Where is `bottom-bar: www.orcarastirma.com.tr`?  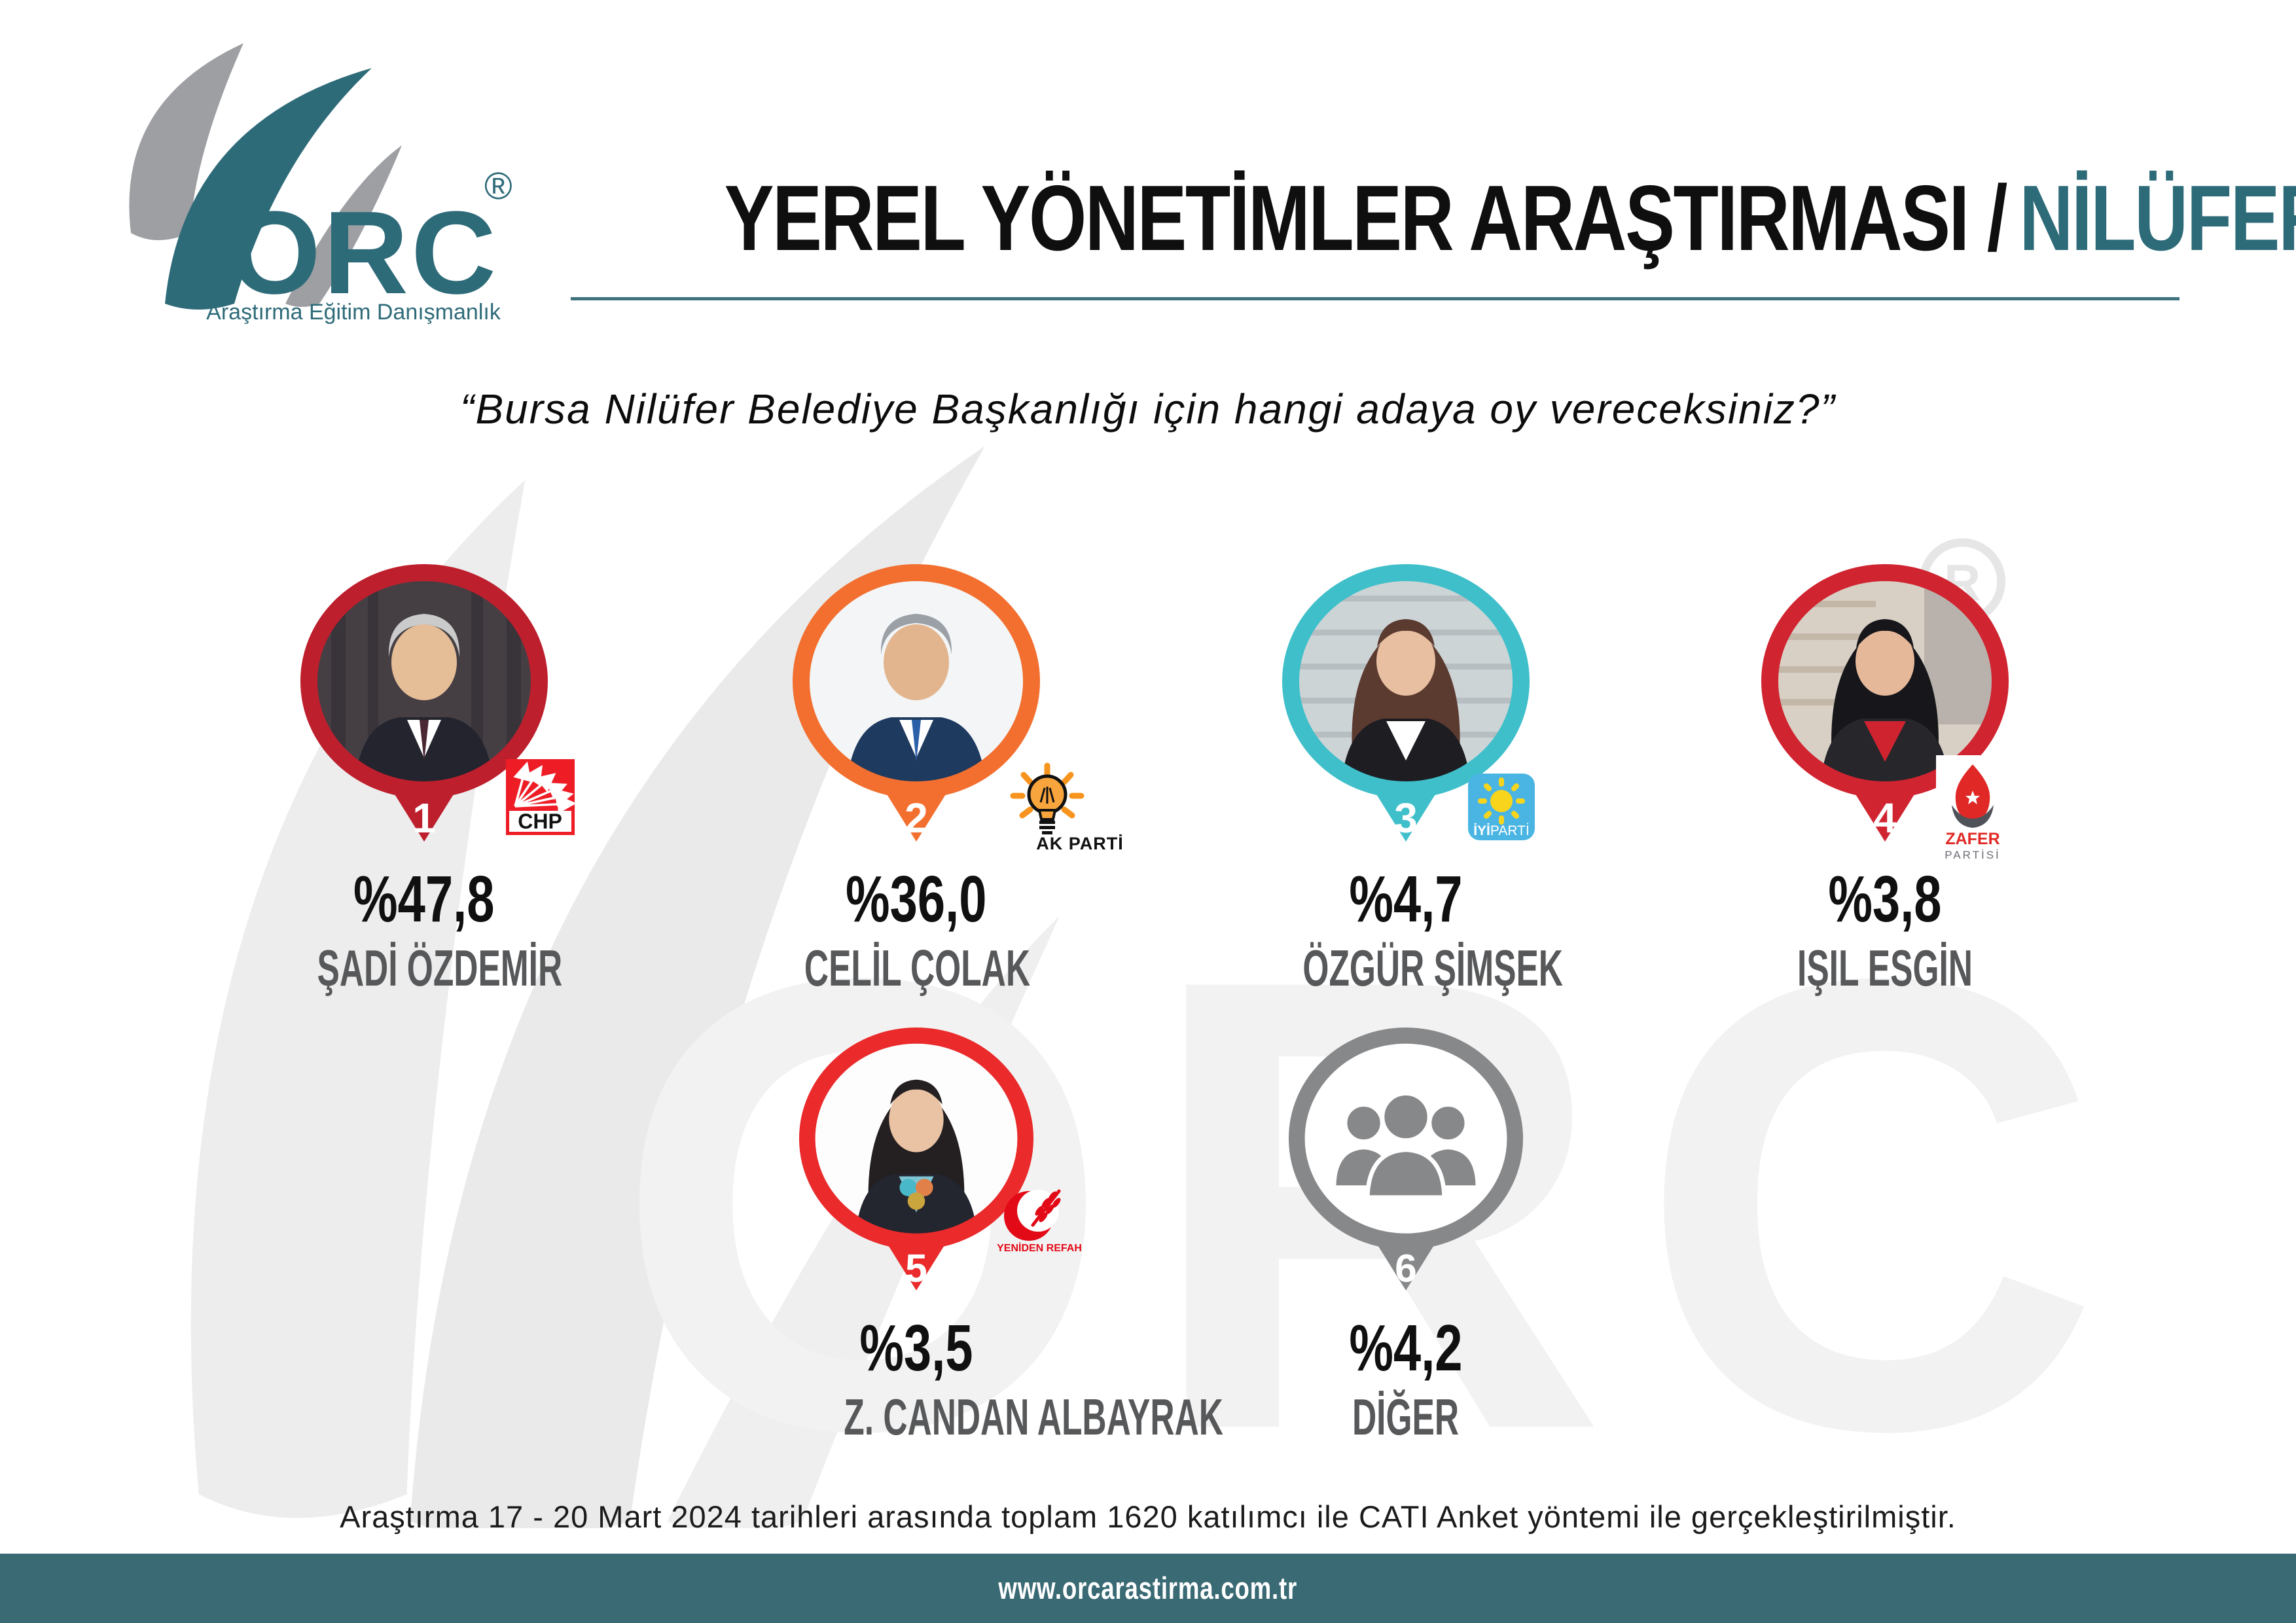 bottom-bar: www.orcarastirma.com.tr is located at coordinates (1148, 1588).